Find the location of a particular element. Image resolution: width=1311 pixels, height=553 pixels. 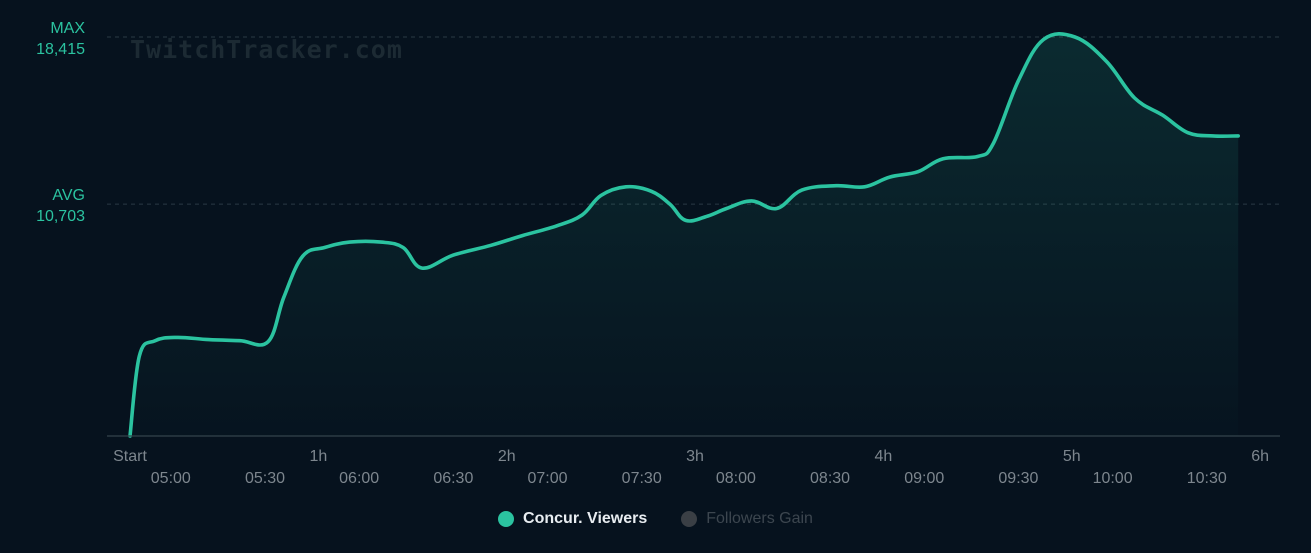

max-value: 18,415 is located at coordinates (60, 49).